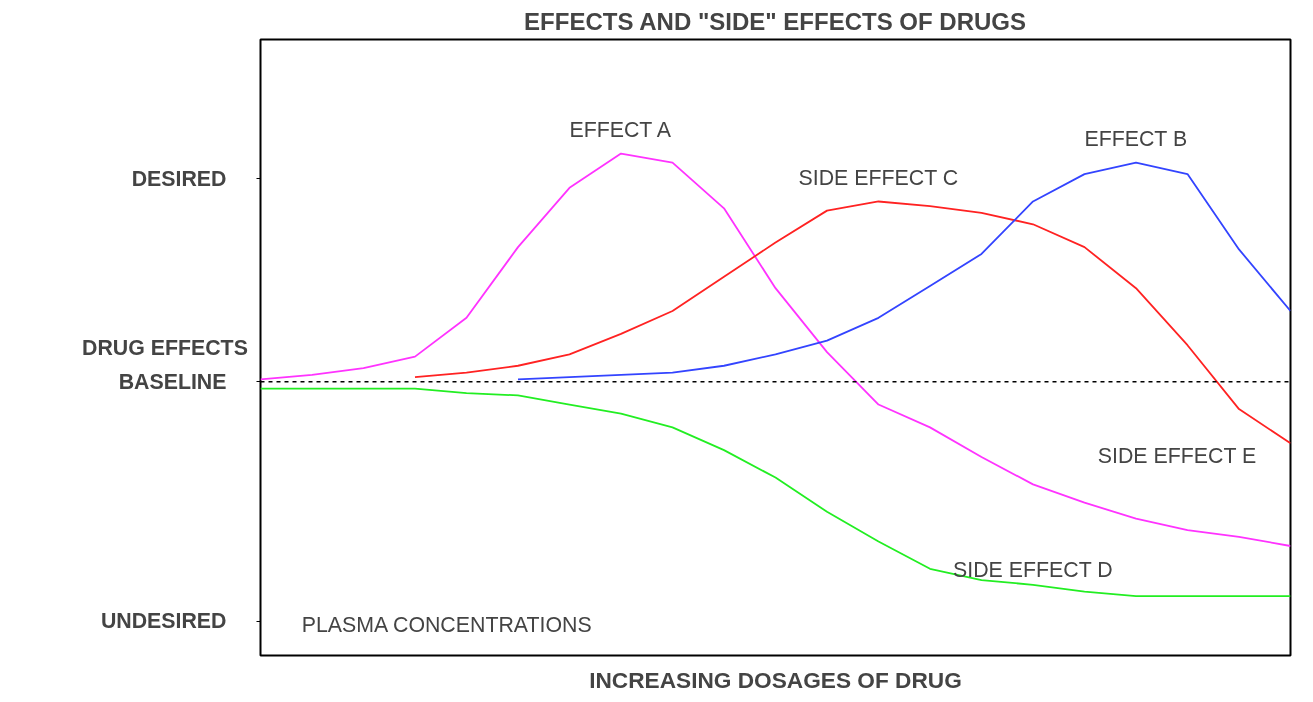 This screenshot has height=702, width=1313. I want to click on series-label: SIDE EFFECT D, so click(1033, 570).